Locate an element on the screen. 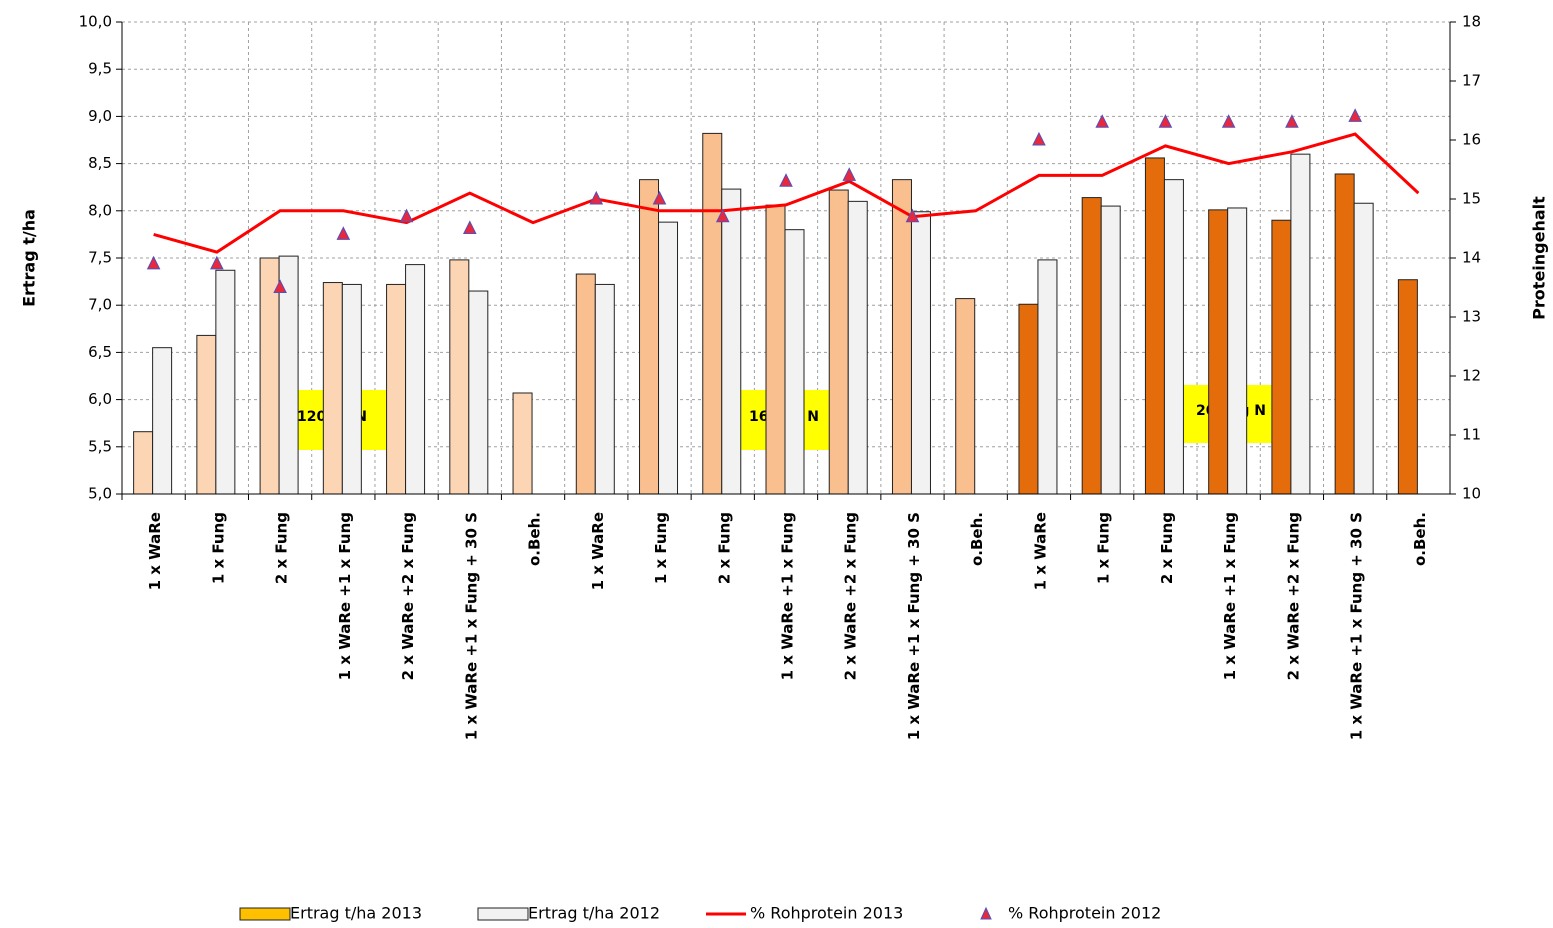 The image size is (1553, 928). y-tick-label: 5,5 is located at coordinates (100, 446).